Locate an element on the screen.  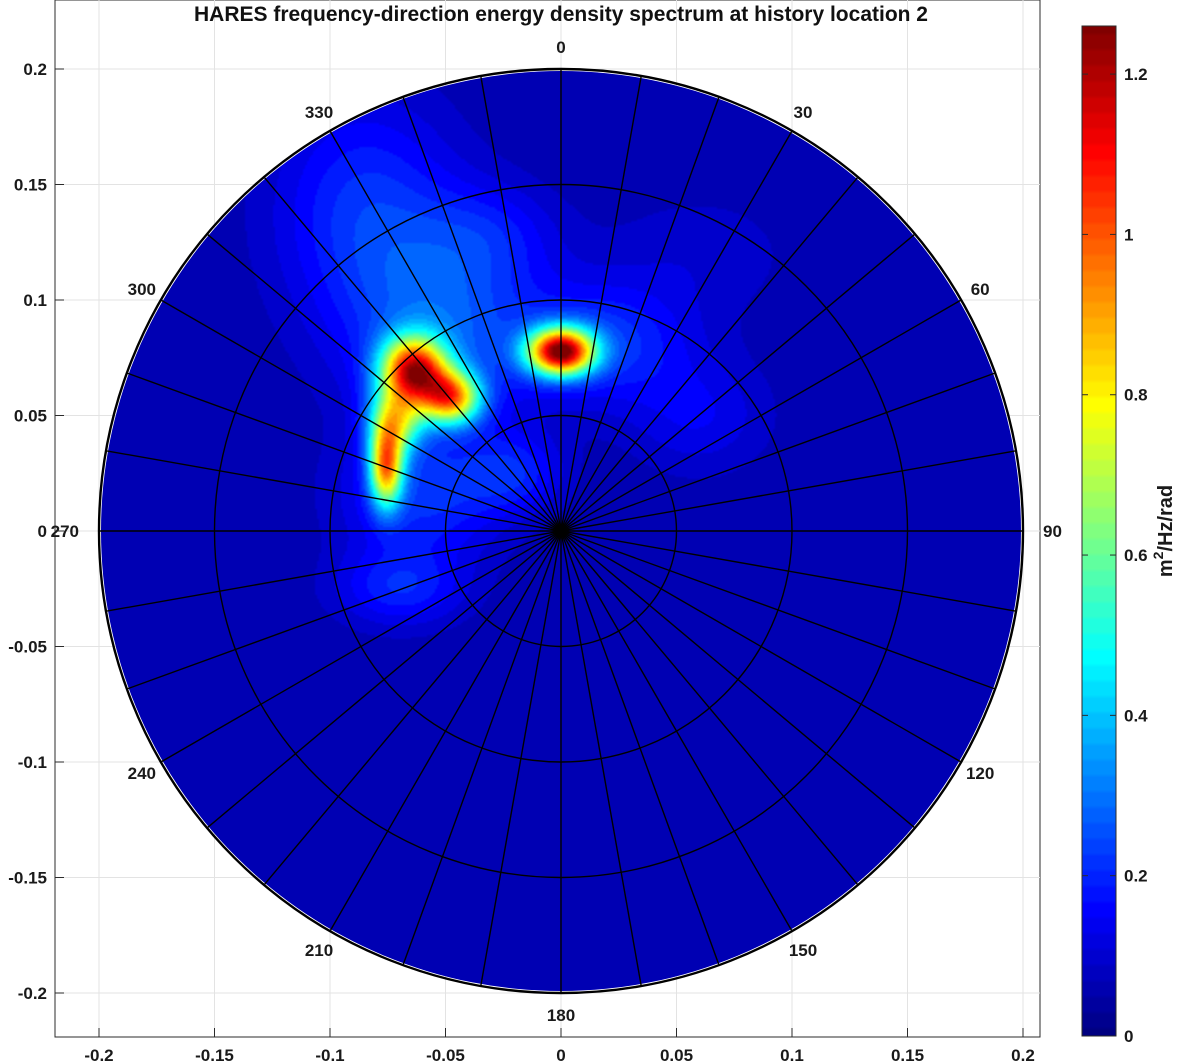
y-tick-label: 0.2 is located at coordinates (35, 69).